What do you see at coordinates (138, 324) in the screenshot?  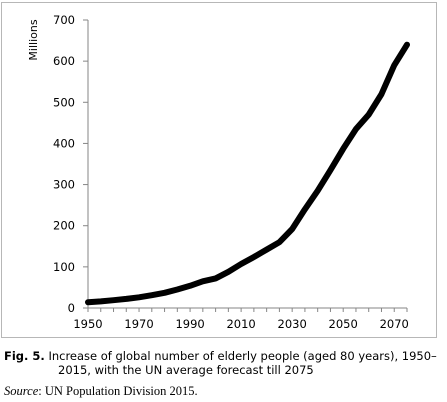 I see `x-tick-label: 1970` at bounding box center [138, 324].